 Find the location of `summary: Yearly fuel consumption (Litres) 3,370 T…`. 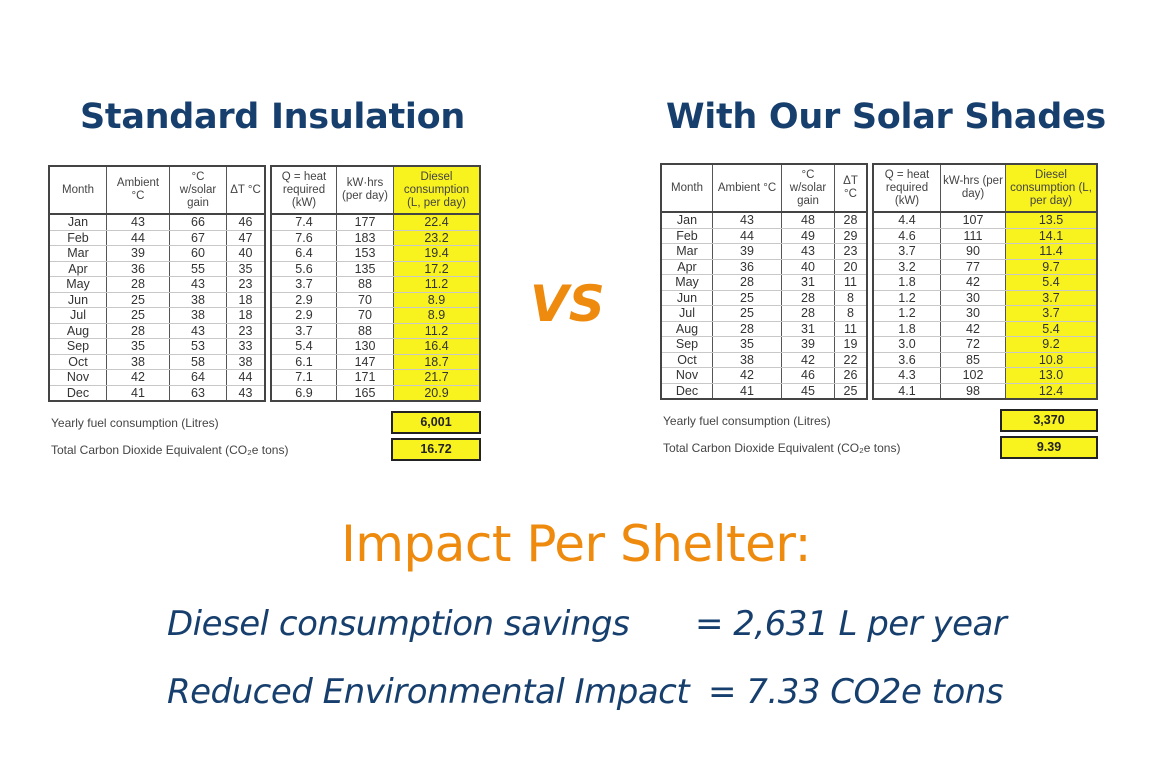

summary: Yearly fuel consumption (Litres) 3,370 T… is located at coordinates (879, 429).